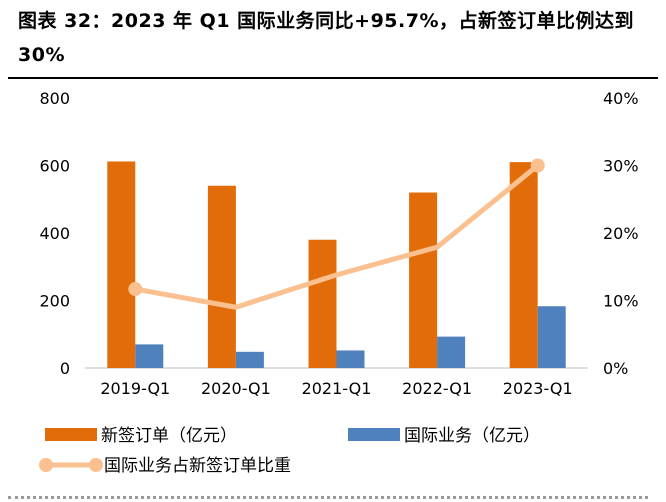 Image resolution: width=666 pixels, height=502 pixels. What do you see at coordinates (333, 78) in the screenshot?
I see `title-divider` at bounding box center [333, 78].